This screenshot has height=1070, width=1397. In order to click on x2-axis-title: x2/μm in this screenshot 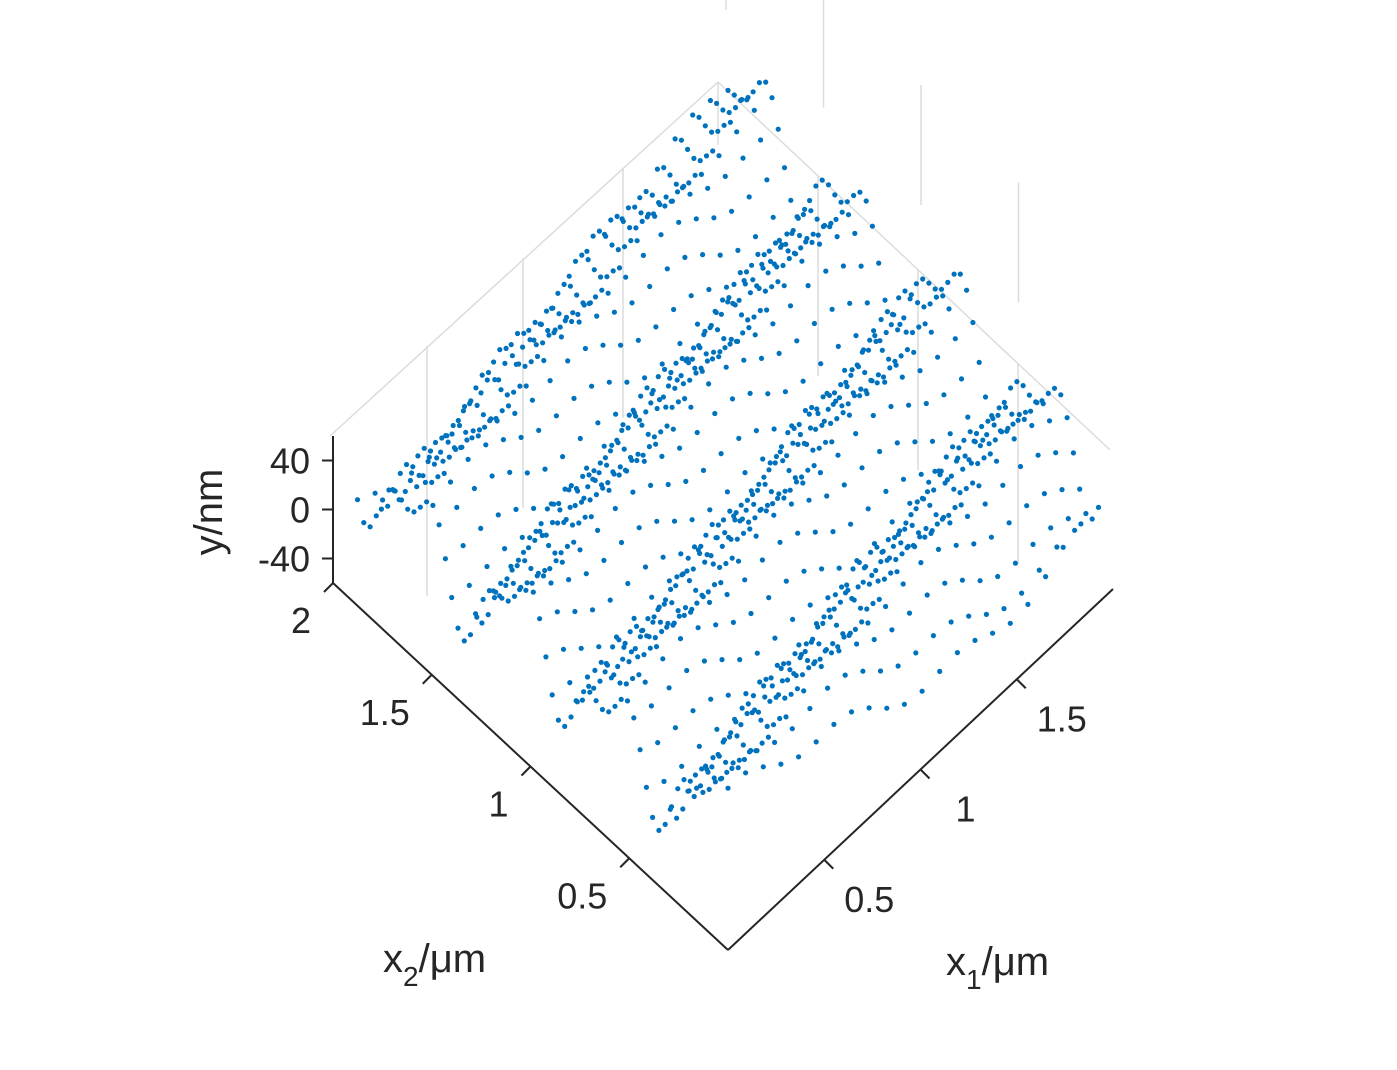, I will do `click(434, 964)`.